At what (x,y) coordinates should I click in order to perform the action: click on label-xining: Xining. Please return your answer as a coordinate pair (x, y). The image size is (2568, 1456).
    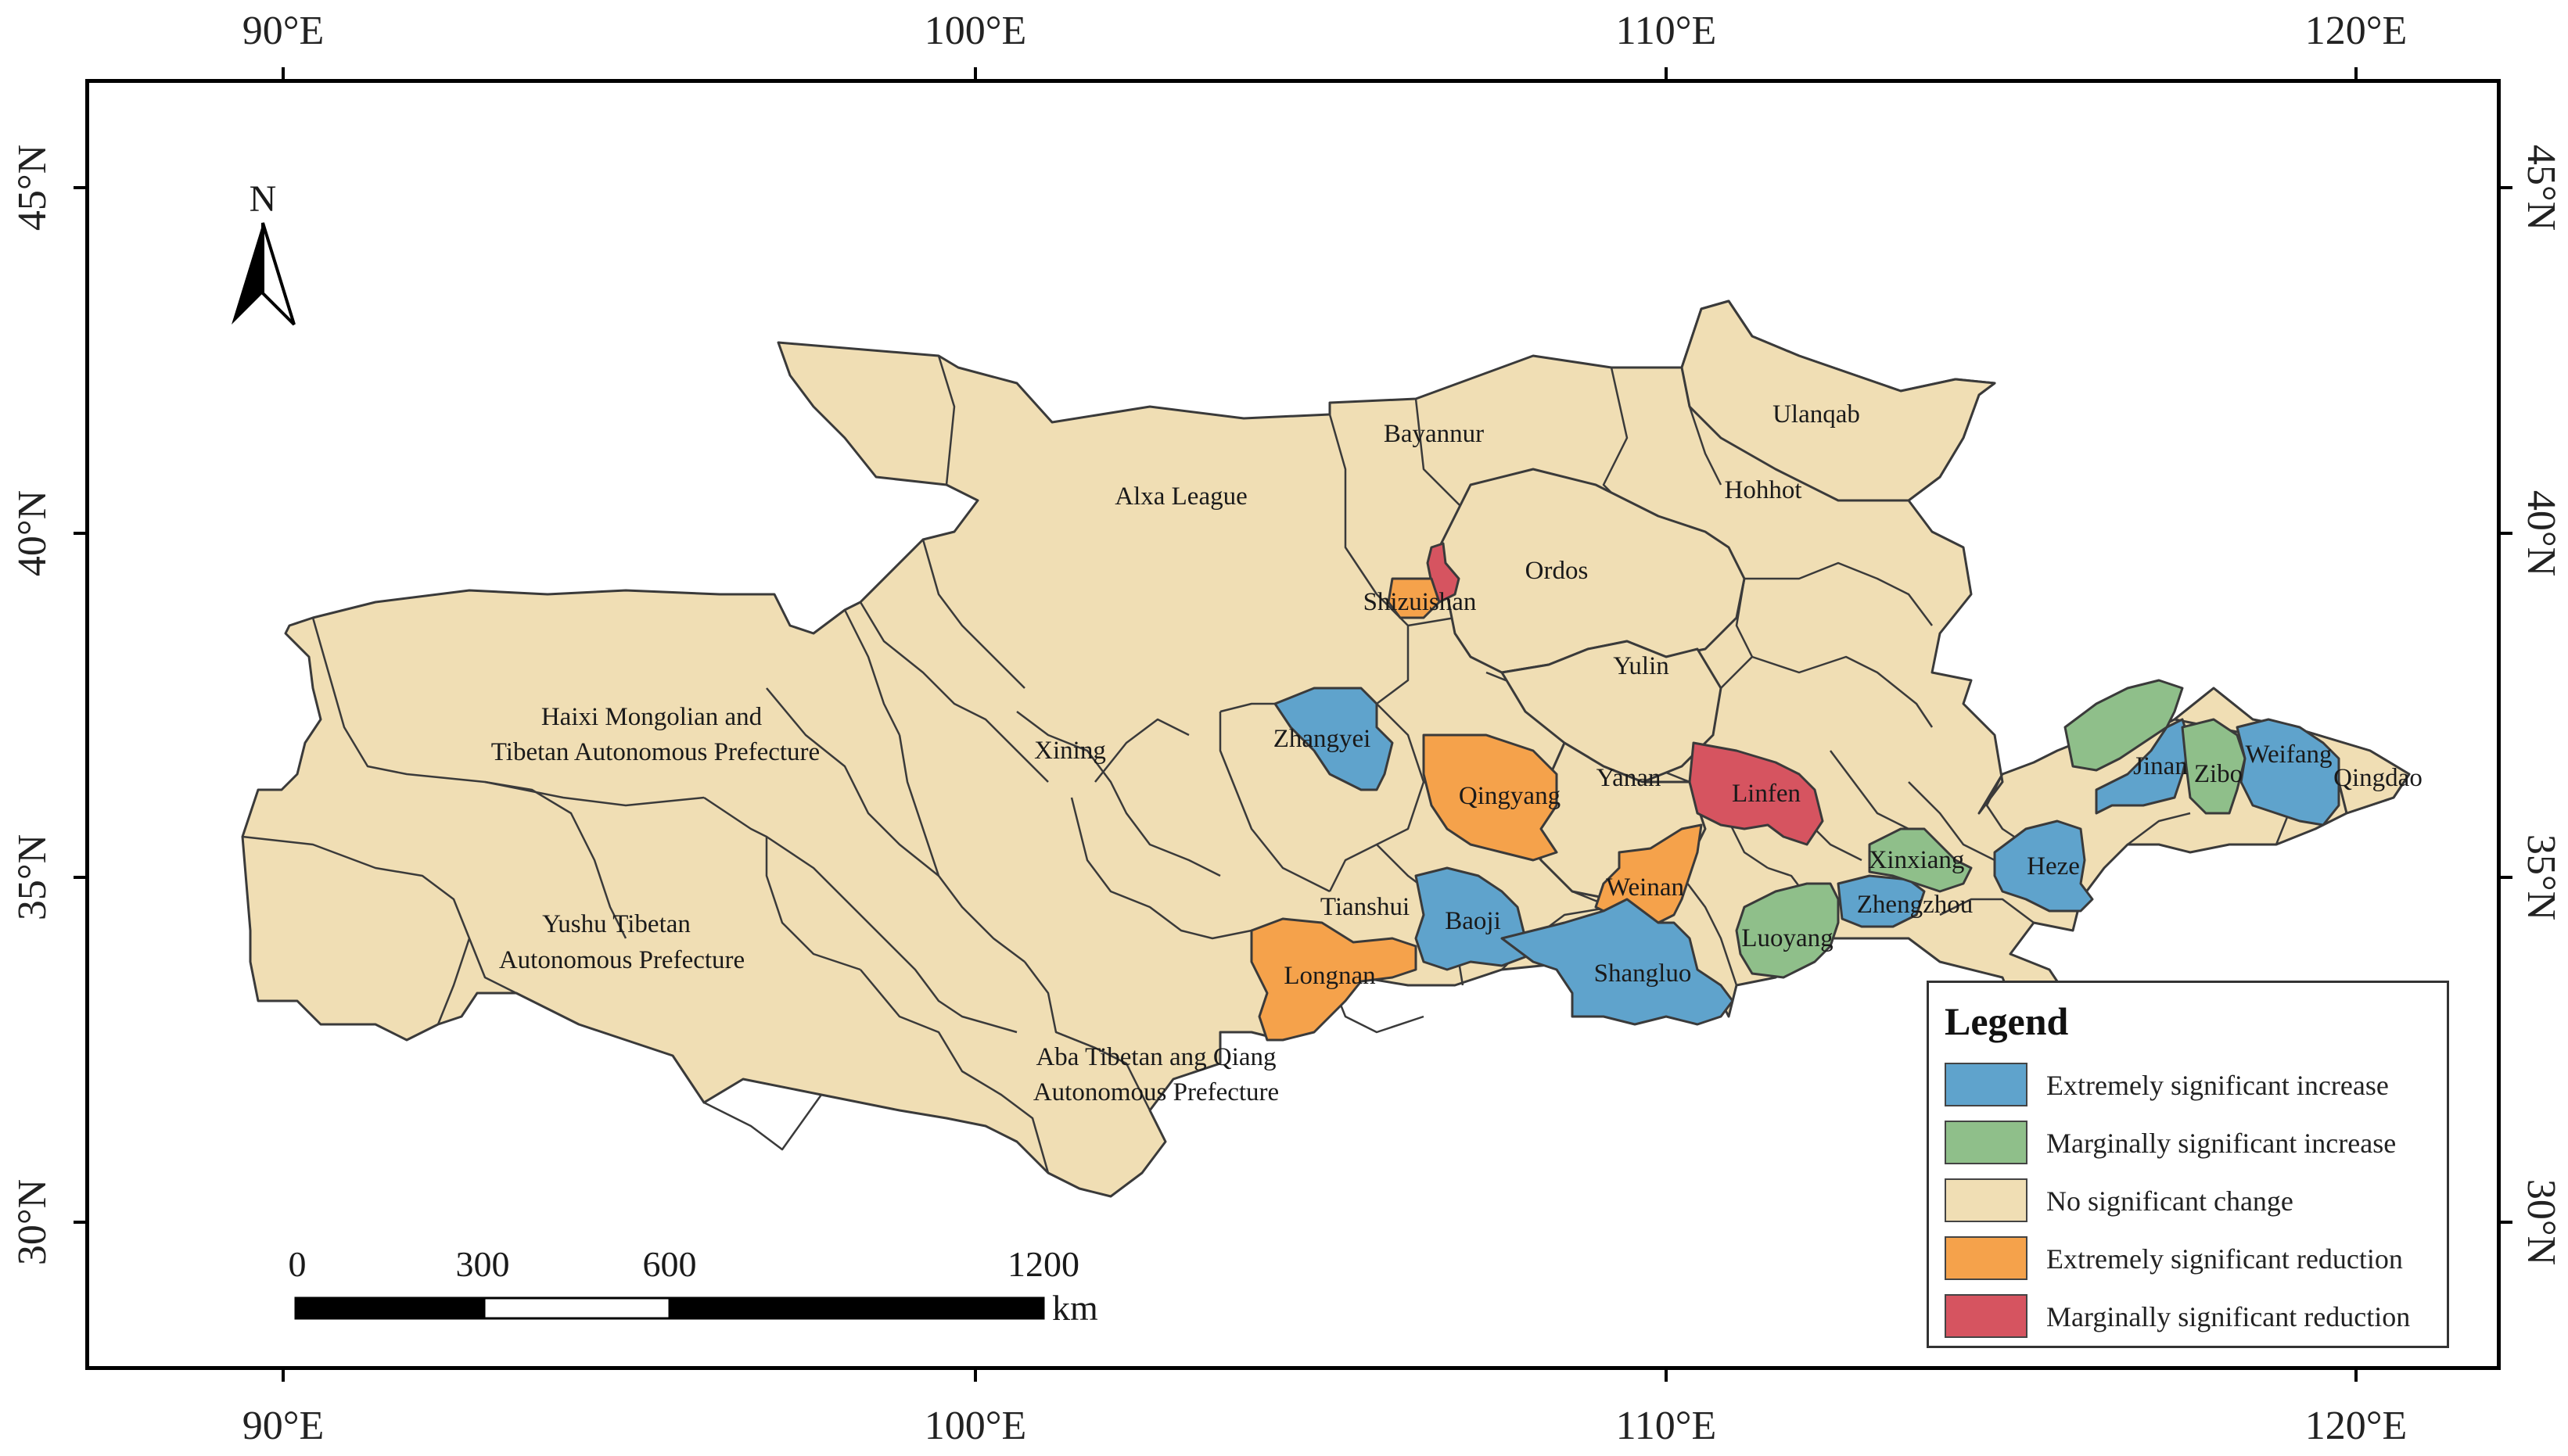
    Looking at the image, I should click on (1070, 751).